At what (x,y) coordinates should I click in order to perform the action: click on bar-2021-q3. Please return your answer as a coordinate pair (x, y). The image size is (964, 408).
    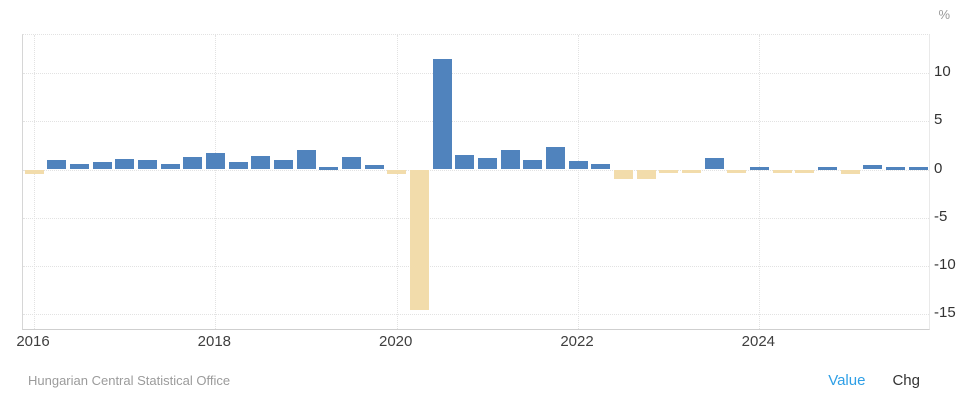
    Looking at the image, I should click on (533, 164).